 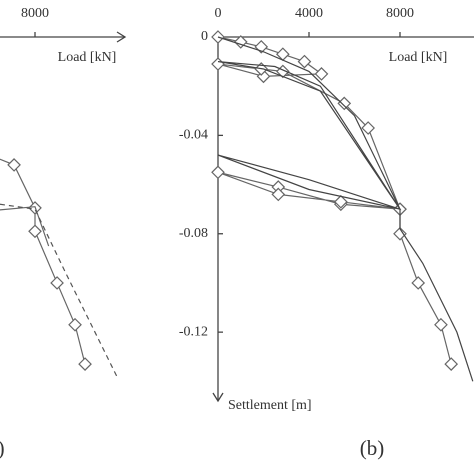 I want to click on x-tick-label: 4000, so click(x=309, y=13).